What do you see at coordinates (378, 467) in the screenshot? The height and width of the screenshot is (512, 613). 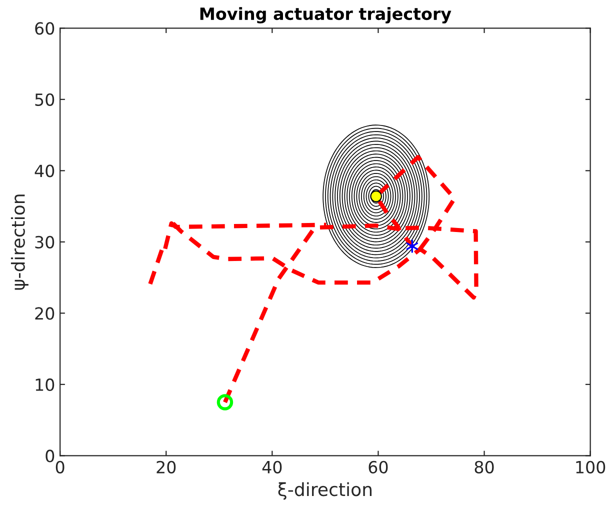 I see `x-tick-label: 60` at bounding box center [378, 467].